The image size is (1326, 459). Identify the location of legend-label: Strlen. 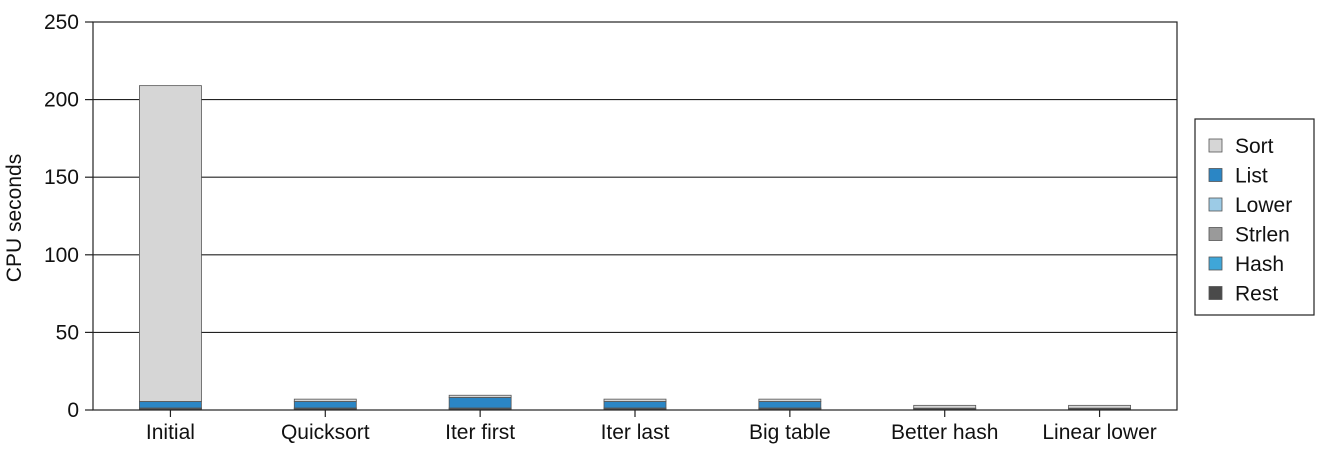
(1262, 235).